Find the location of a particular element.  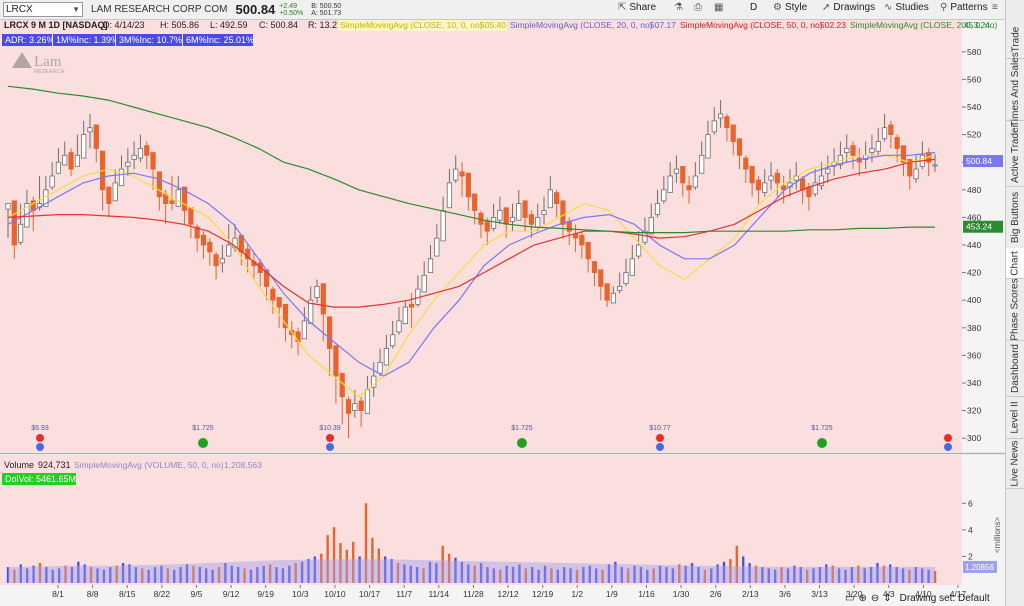

tab-times-and-sales: Times And Sales is located at coordinates (1015, 89).